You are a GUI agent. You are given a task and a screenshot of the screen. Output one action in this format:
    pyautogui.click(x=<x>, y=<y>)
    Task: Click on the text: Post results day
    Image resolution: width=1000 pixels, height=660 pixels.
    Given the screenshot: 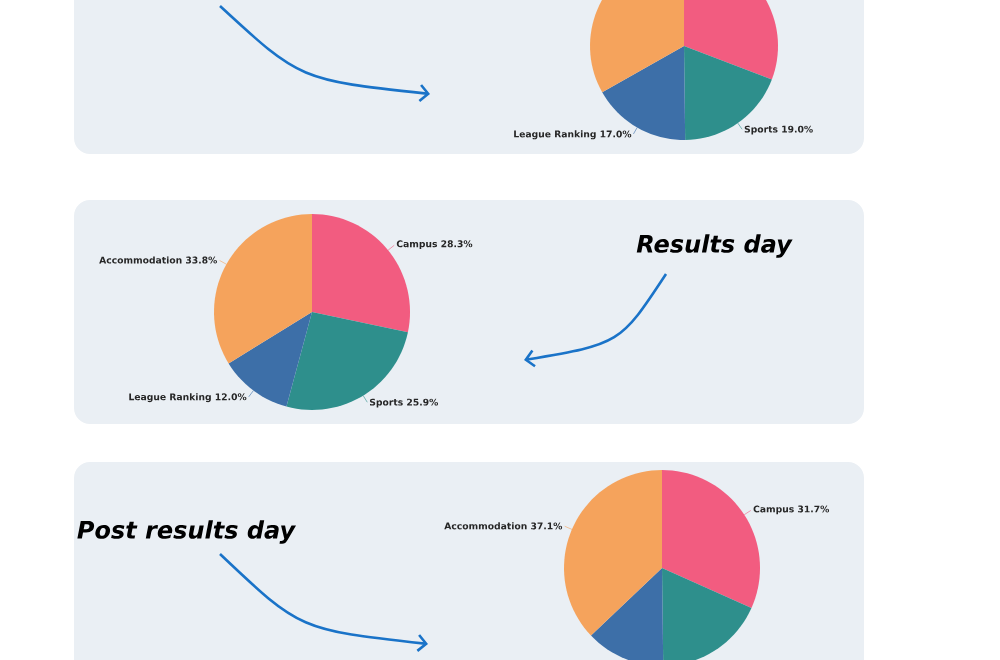 What is the action you would take?
    pyautogui.click(x=187, y=532)
    